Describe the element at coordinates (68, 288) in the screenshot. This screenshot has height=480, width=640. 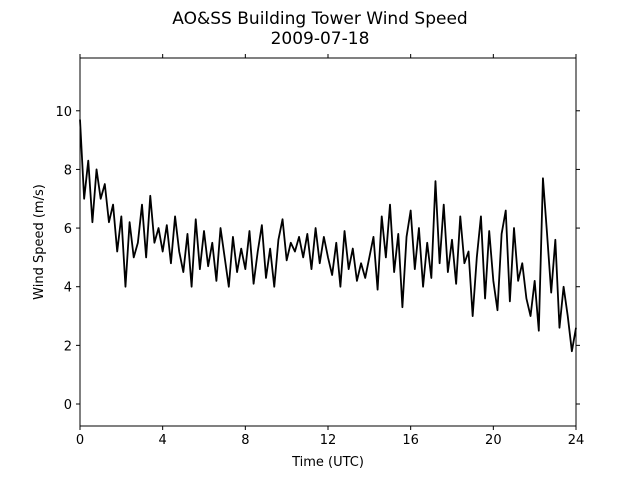
I see `y-tick-label: 4` at that location.